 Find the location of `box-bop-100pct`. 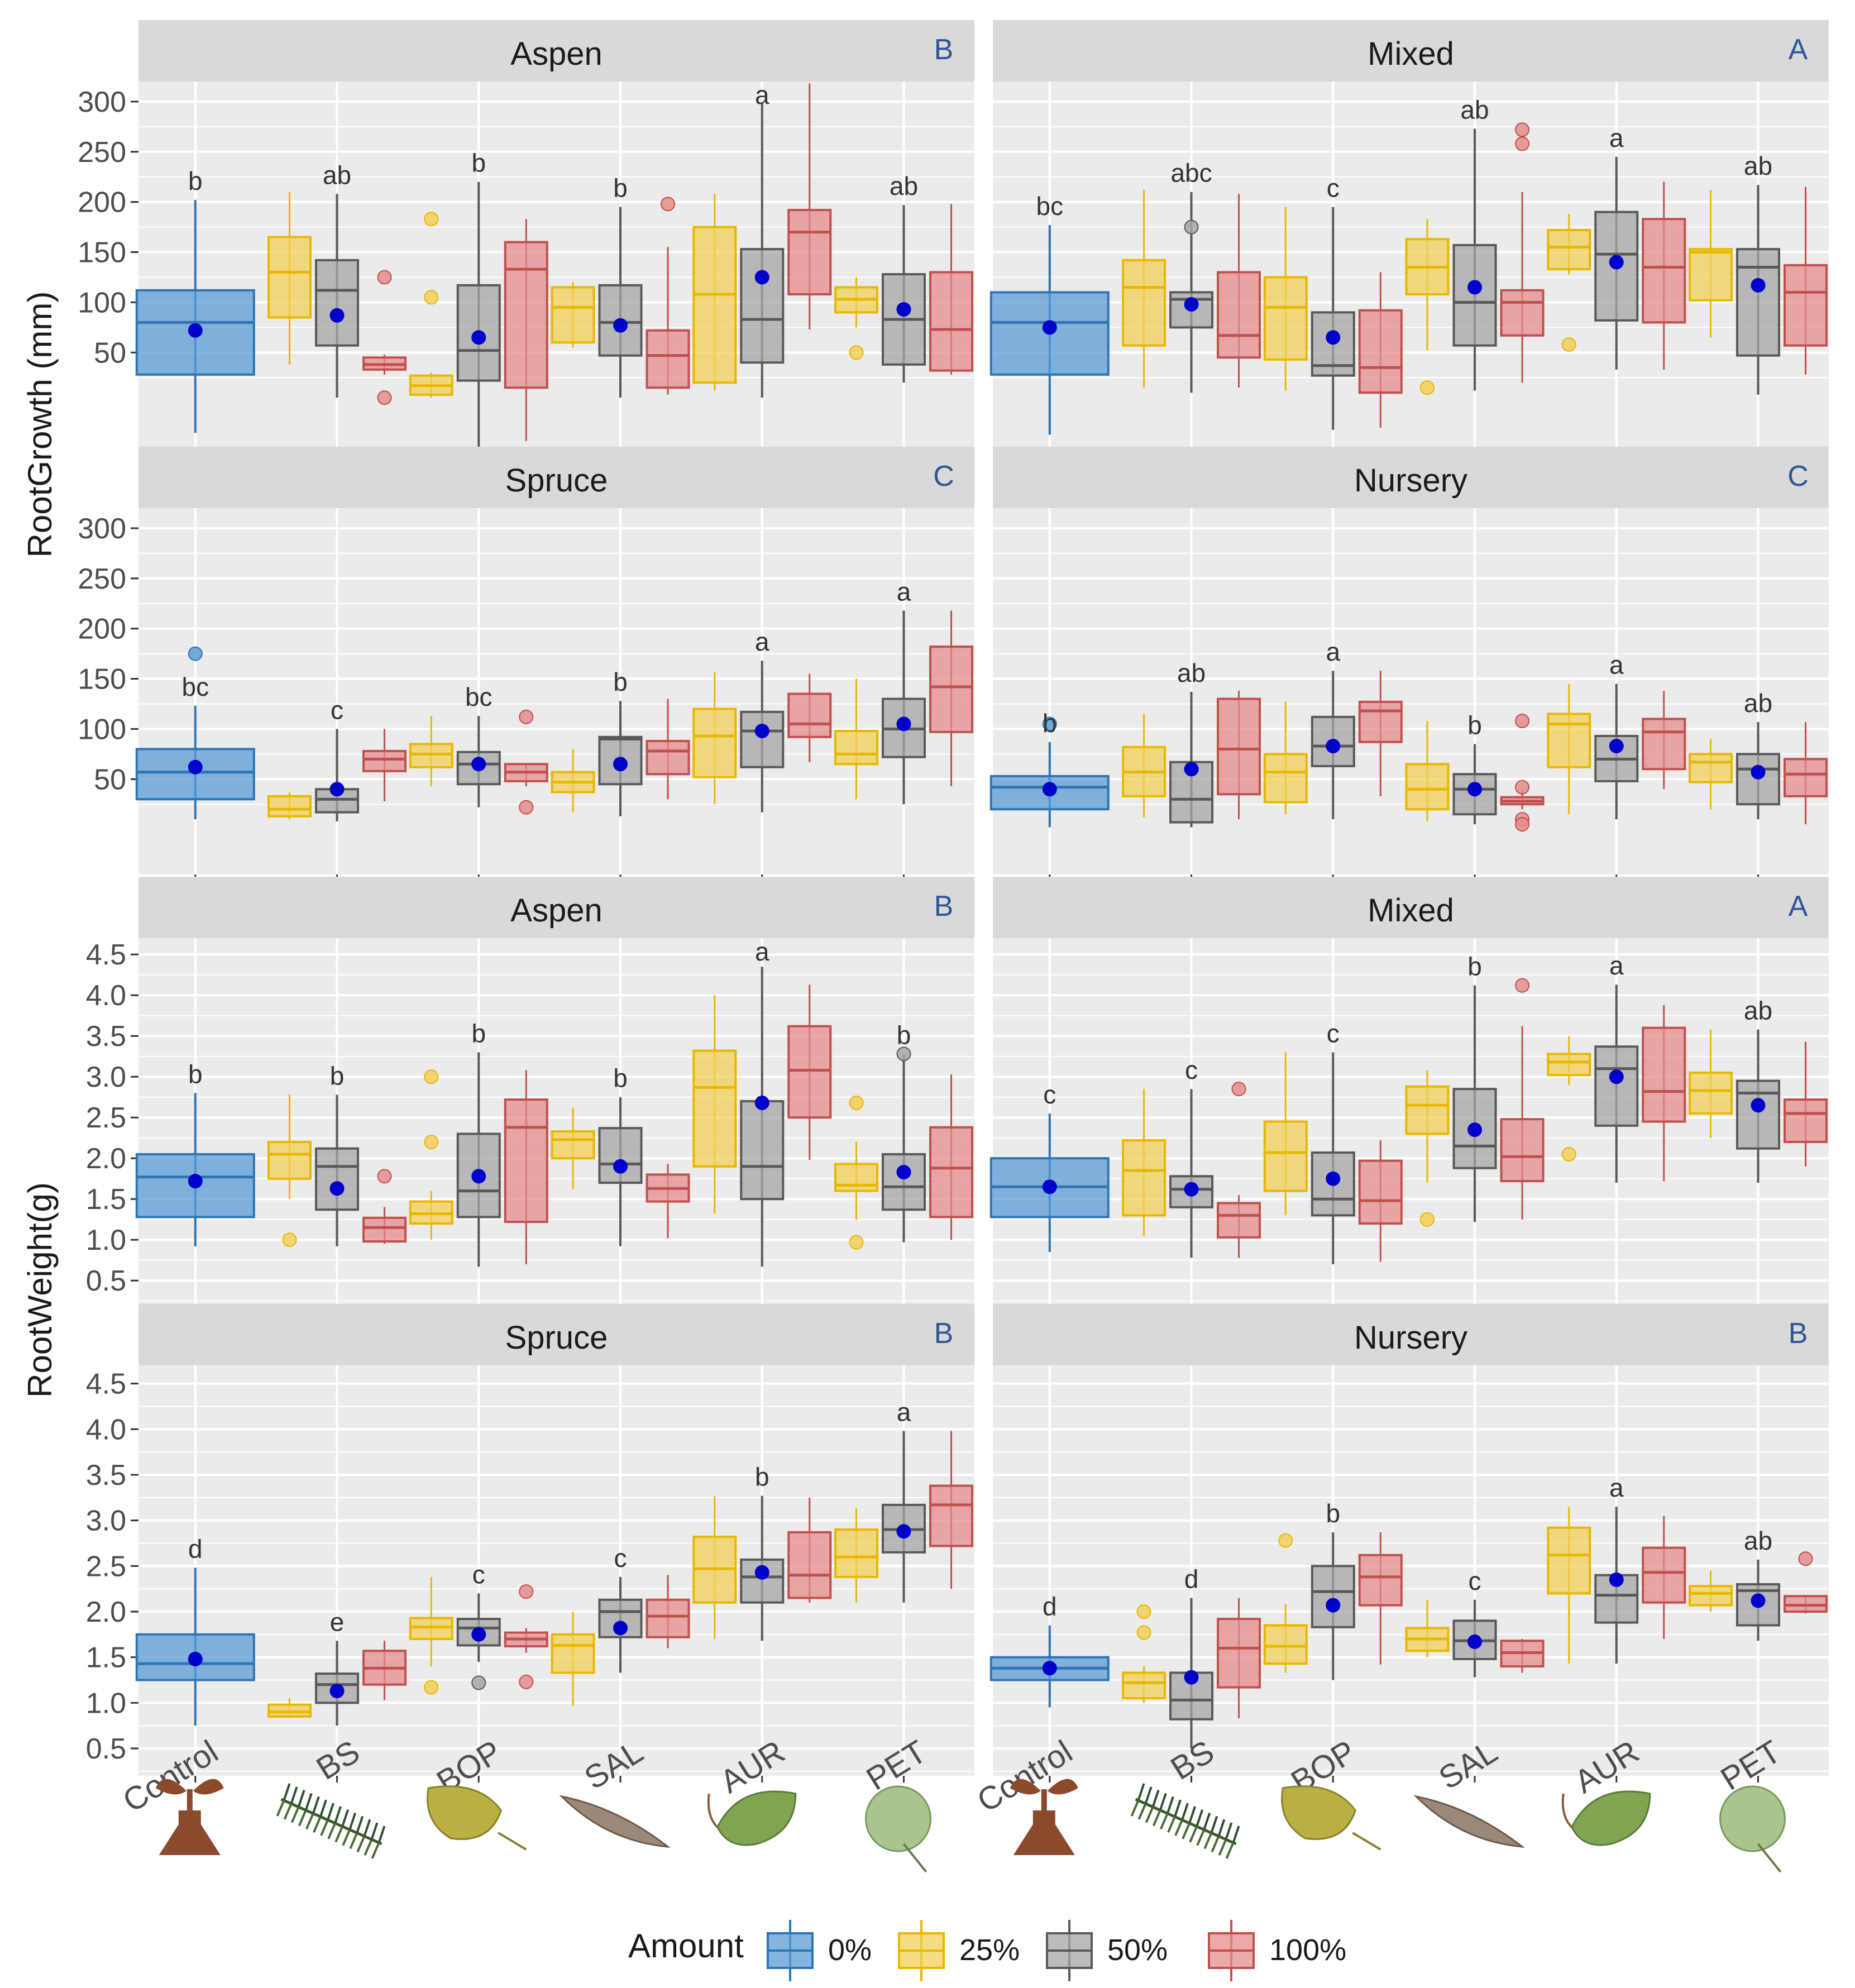

box-bop-100pct is located at coordinates (526, 1636).